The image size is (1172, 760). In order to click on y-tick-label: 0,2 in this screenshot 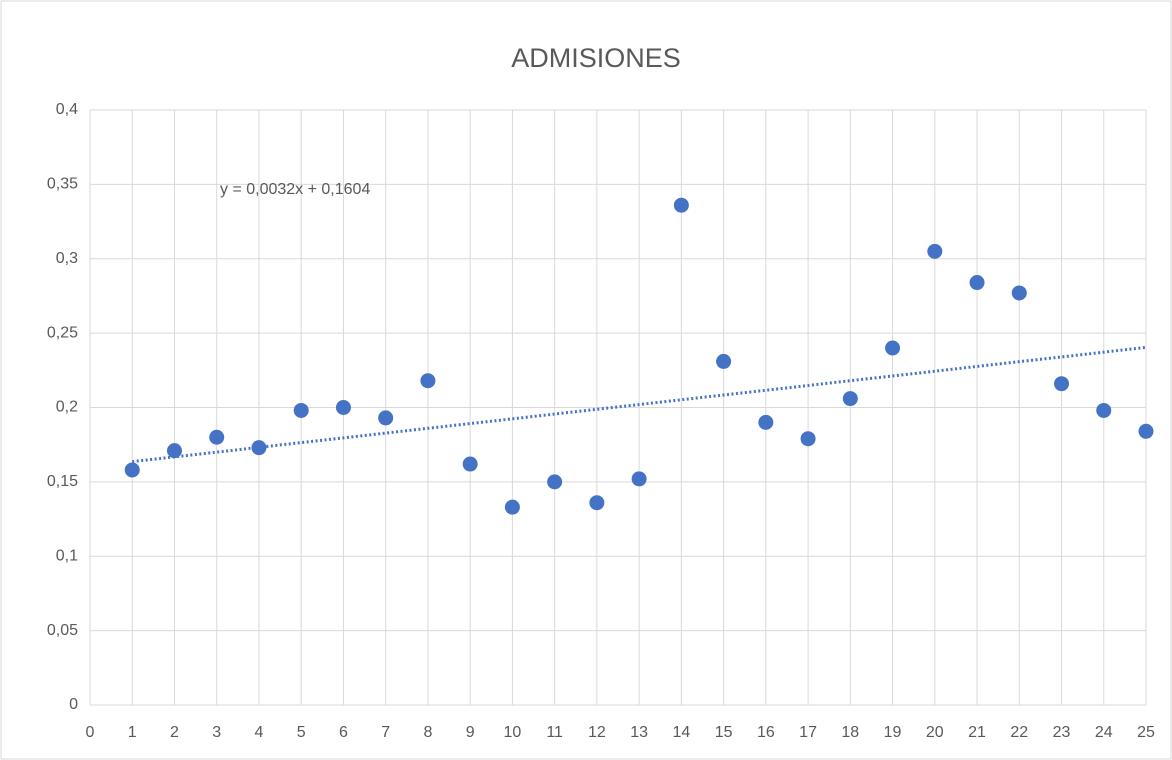, I will do `click(67, 407)`.